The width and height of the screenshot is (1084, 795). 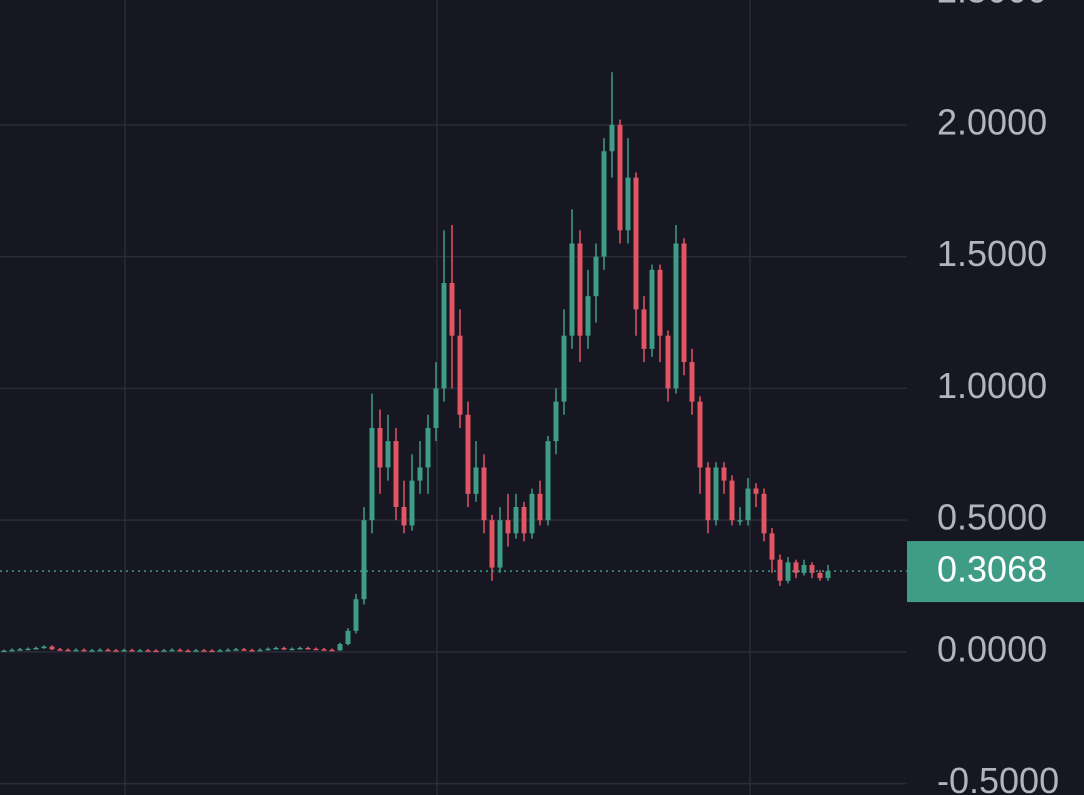 What do you see at coordinates (995, 572) in the screenshot?
I see `last-price-box` at bounding box center [995, 572].